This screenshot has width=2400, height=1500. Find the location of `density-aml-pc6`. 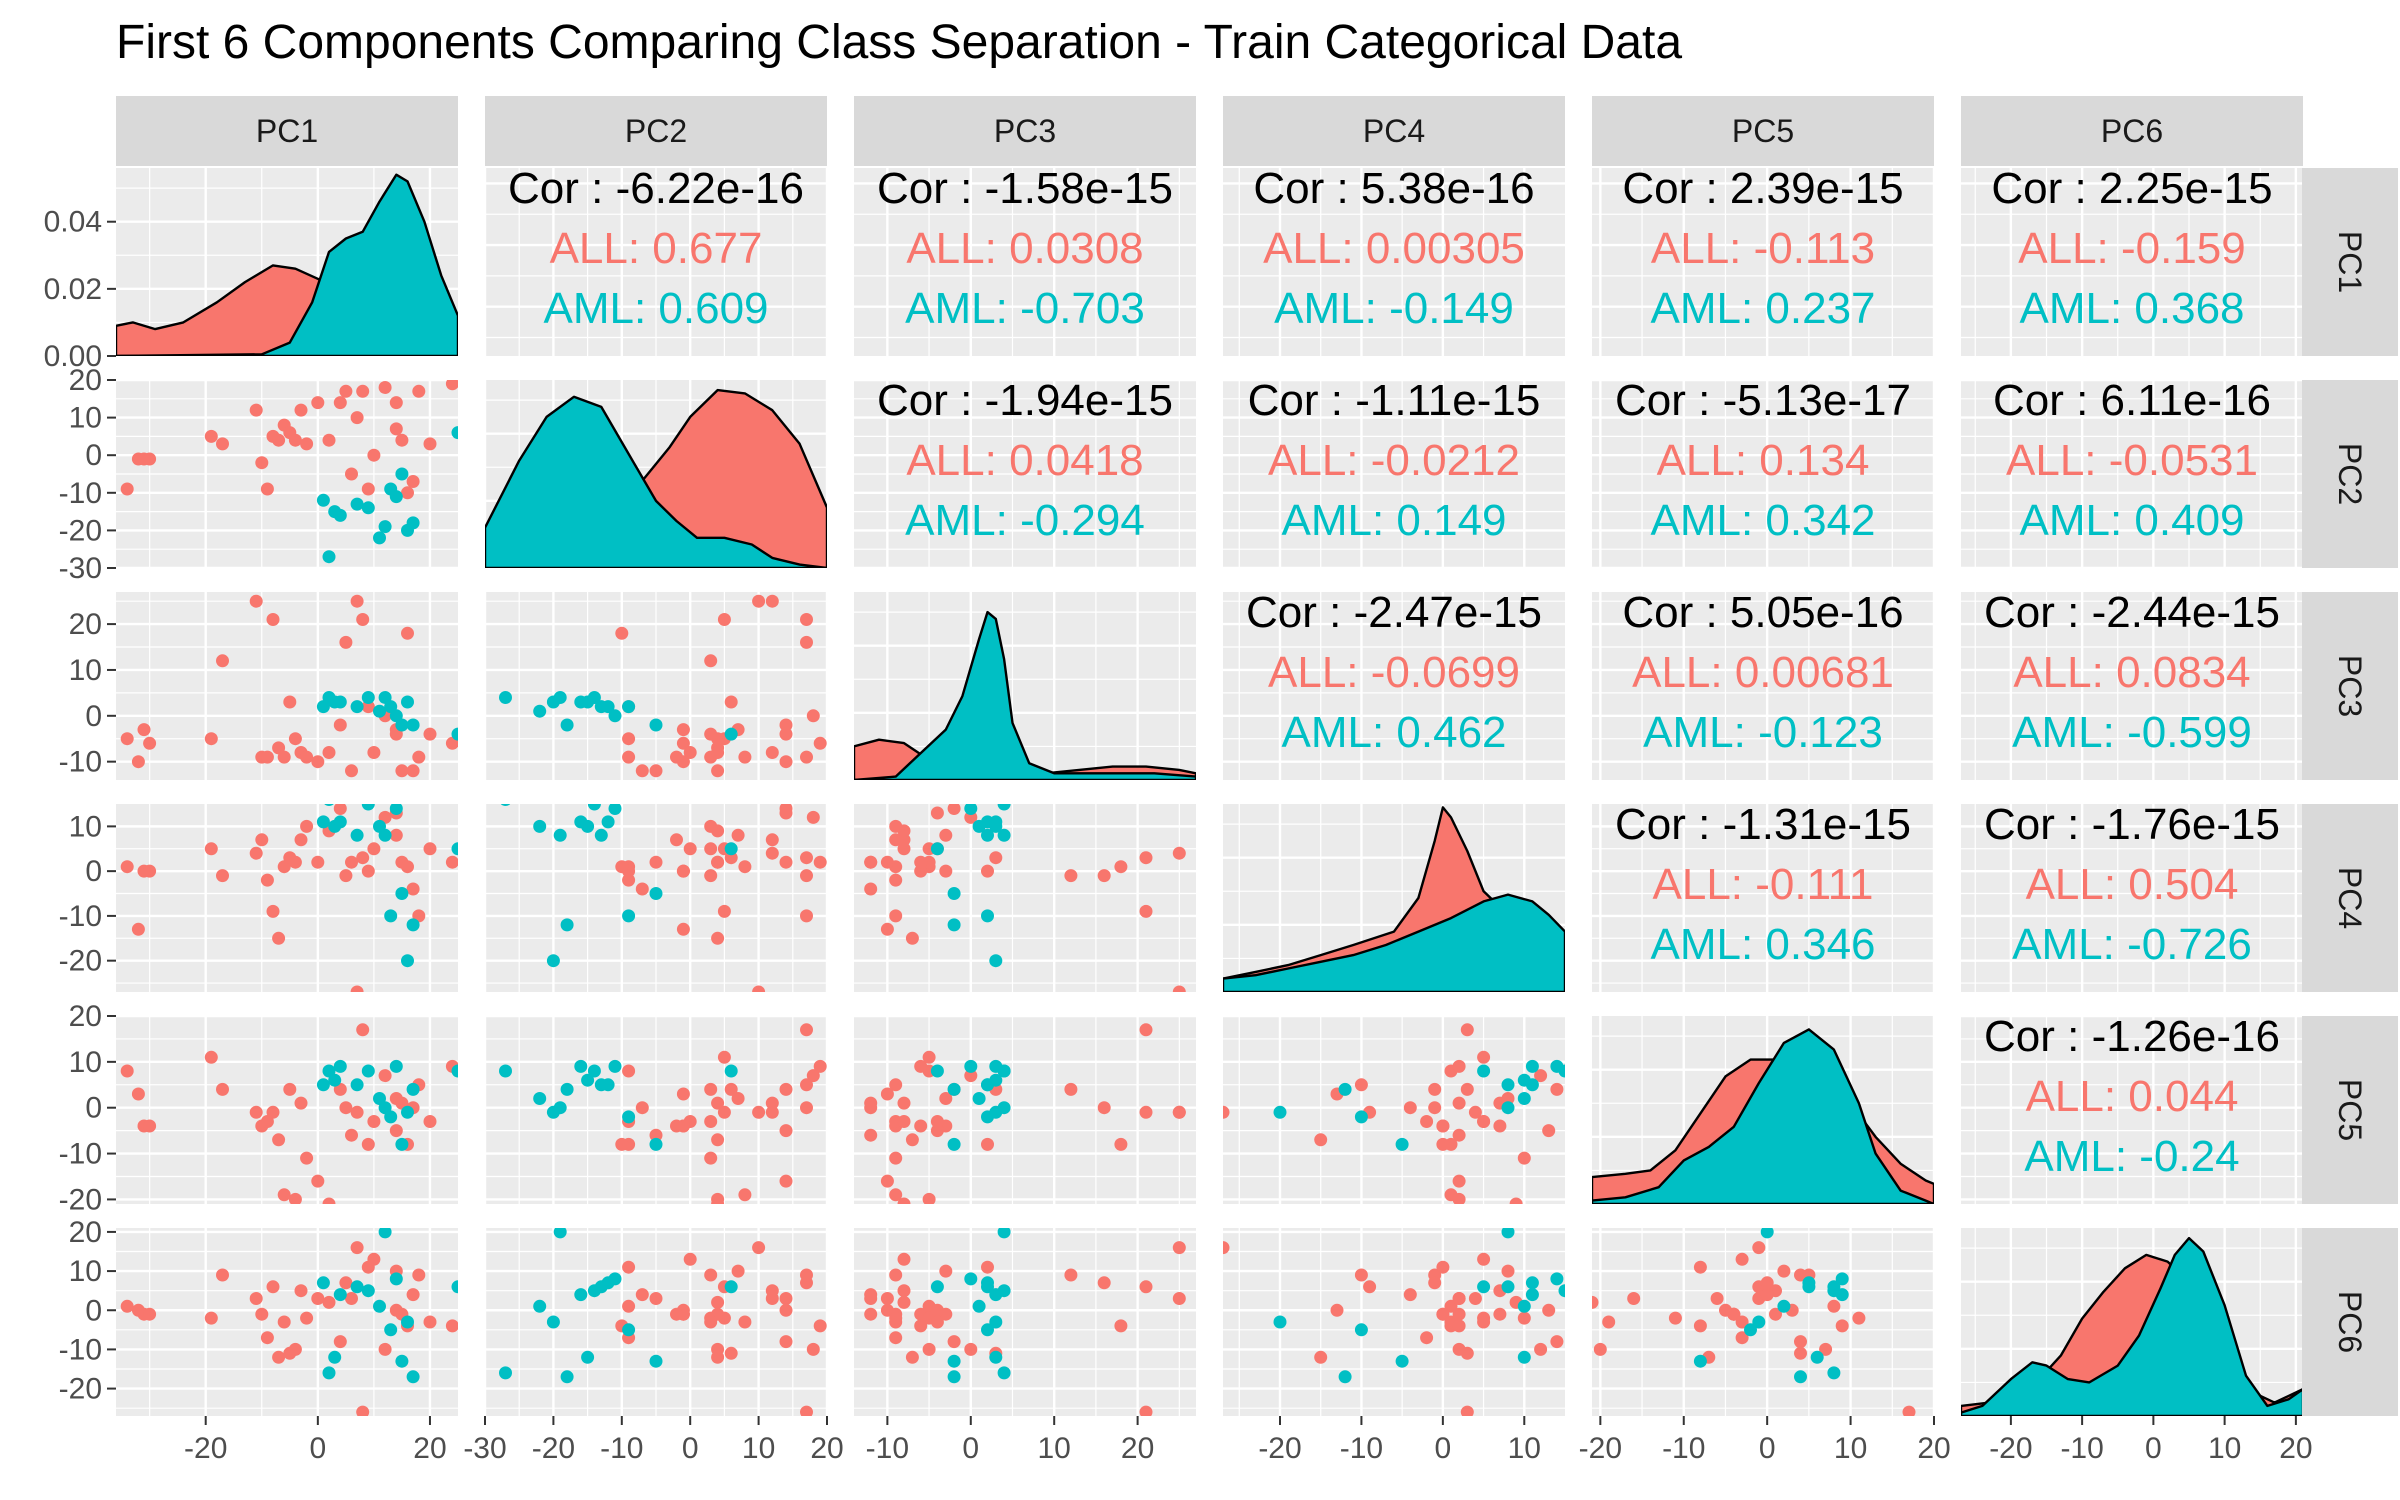

density-aml-pc6 is located at coordinates (2132, 1326).